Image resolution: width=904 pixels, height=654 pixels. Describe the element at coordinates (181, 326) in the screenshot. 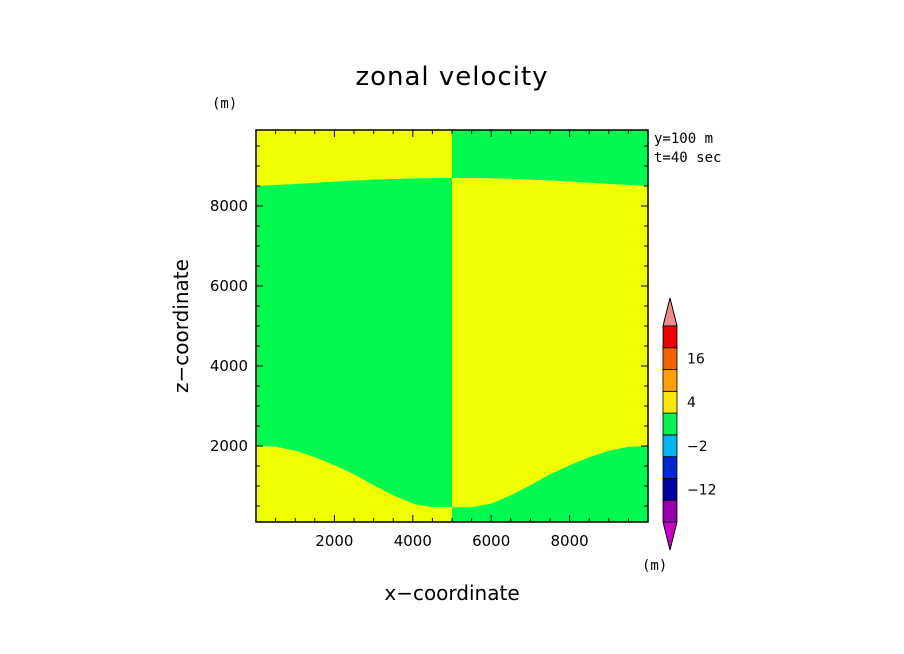

I see `y-axis-label: z−coordinate` at that location.